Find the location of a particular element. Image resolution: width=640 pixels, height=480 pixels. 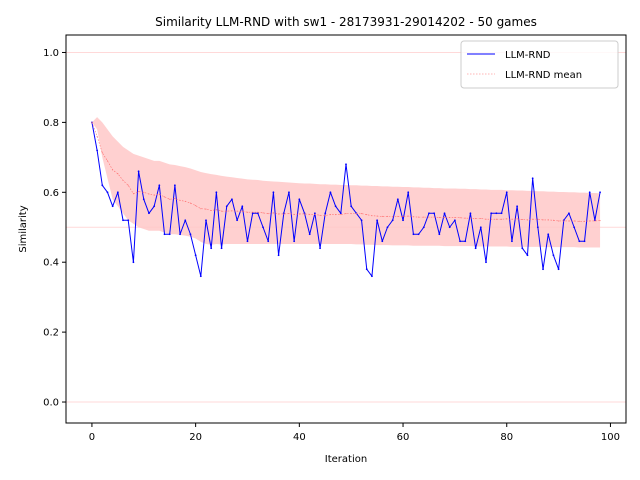

x-axis-label: Iteration is located at coordinates (346, 459).